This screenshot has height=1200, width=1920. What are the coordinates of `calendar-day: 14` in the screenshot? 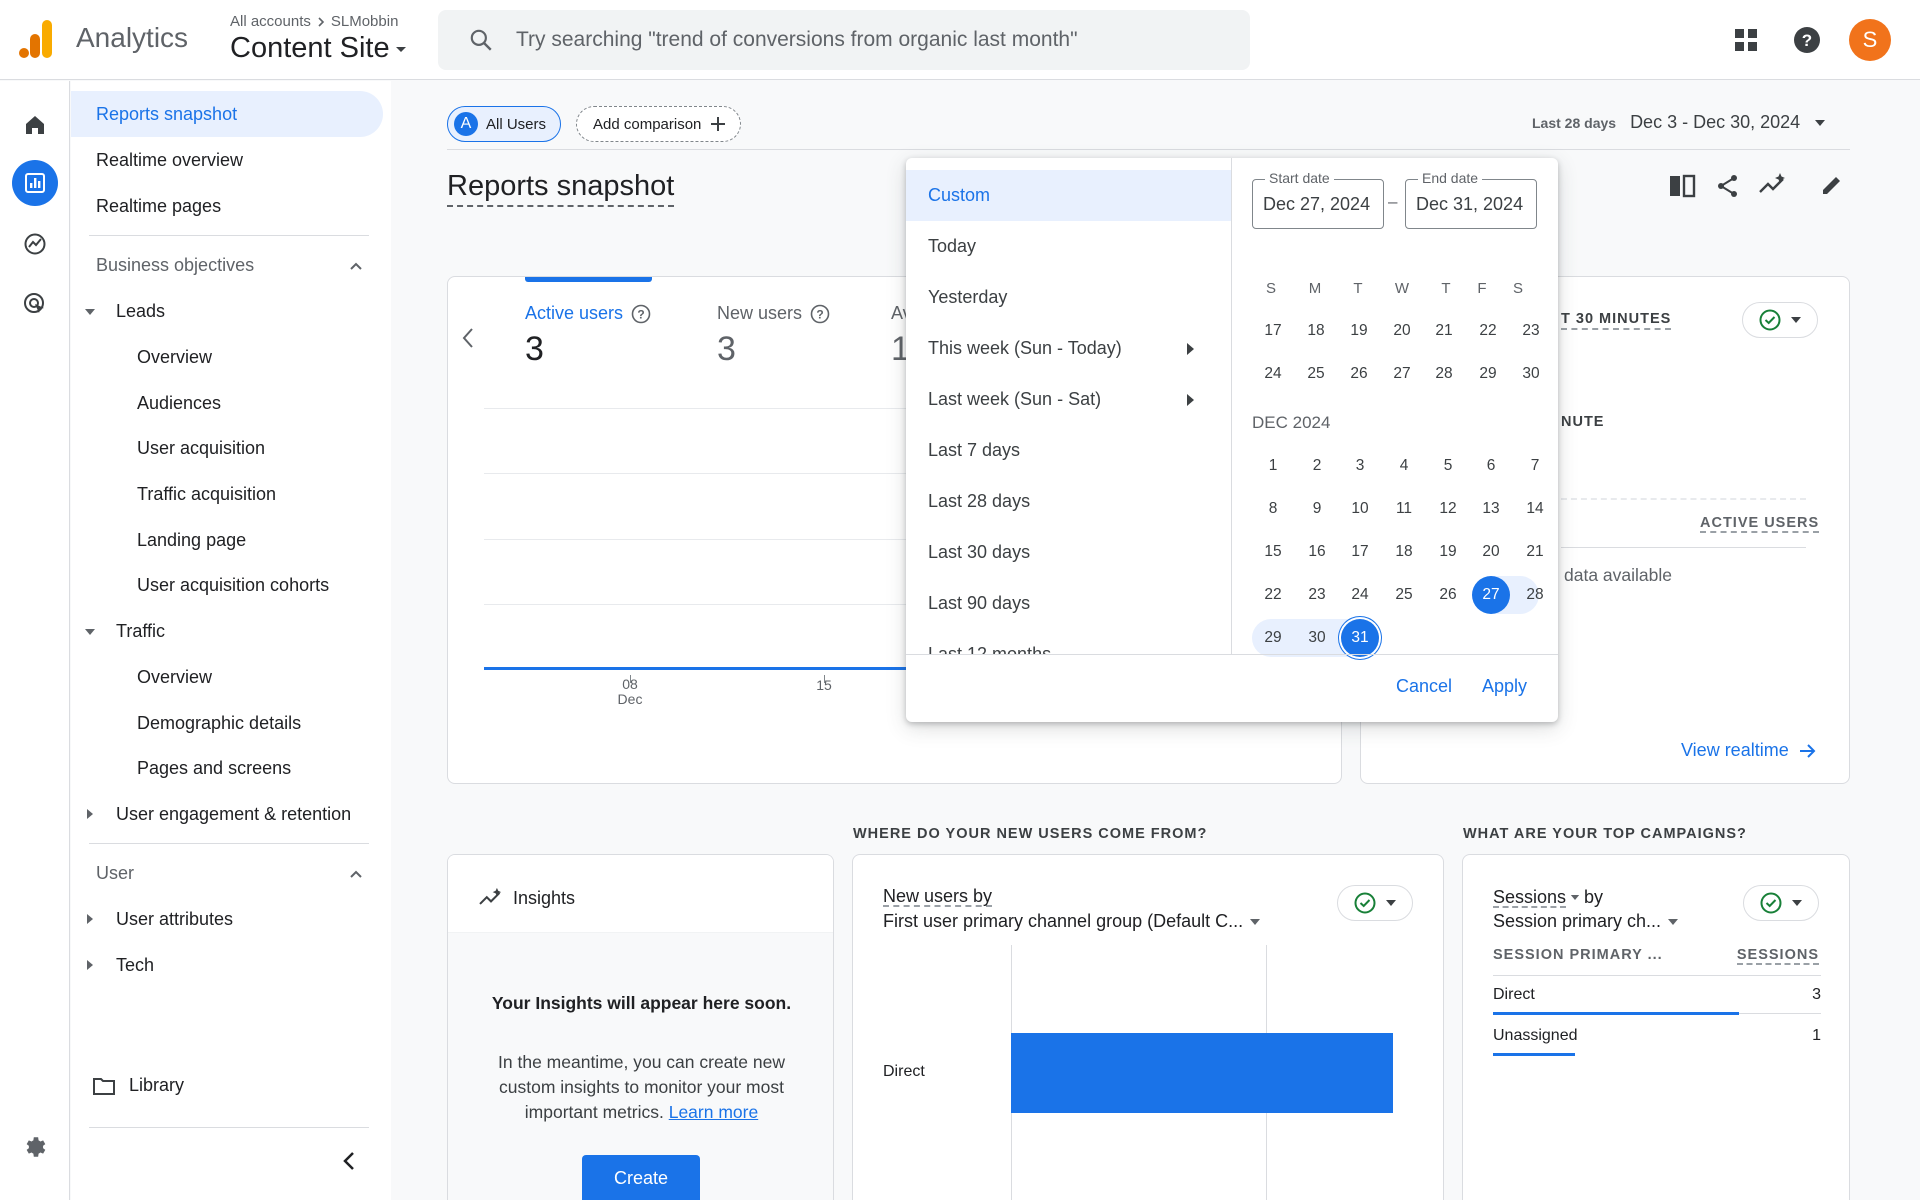 It's located at (1535, 508).